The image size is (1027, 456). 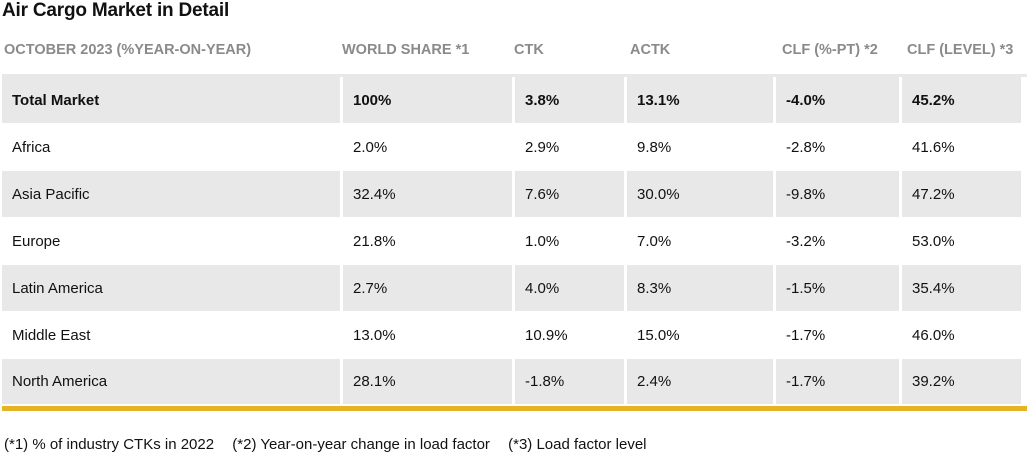 What do you see at coordinates (546, 335) in the screenshot?
I see `ctk-cell: 10.9%` at bounding box center [546, 335].